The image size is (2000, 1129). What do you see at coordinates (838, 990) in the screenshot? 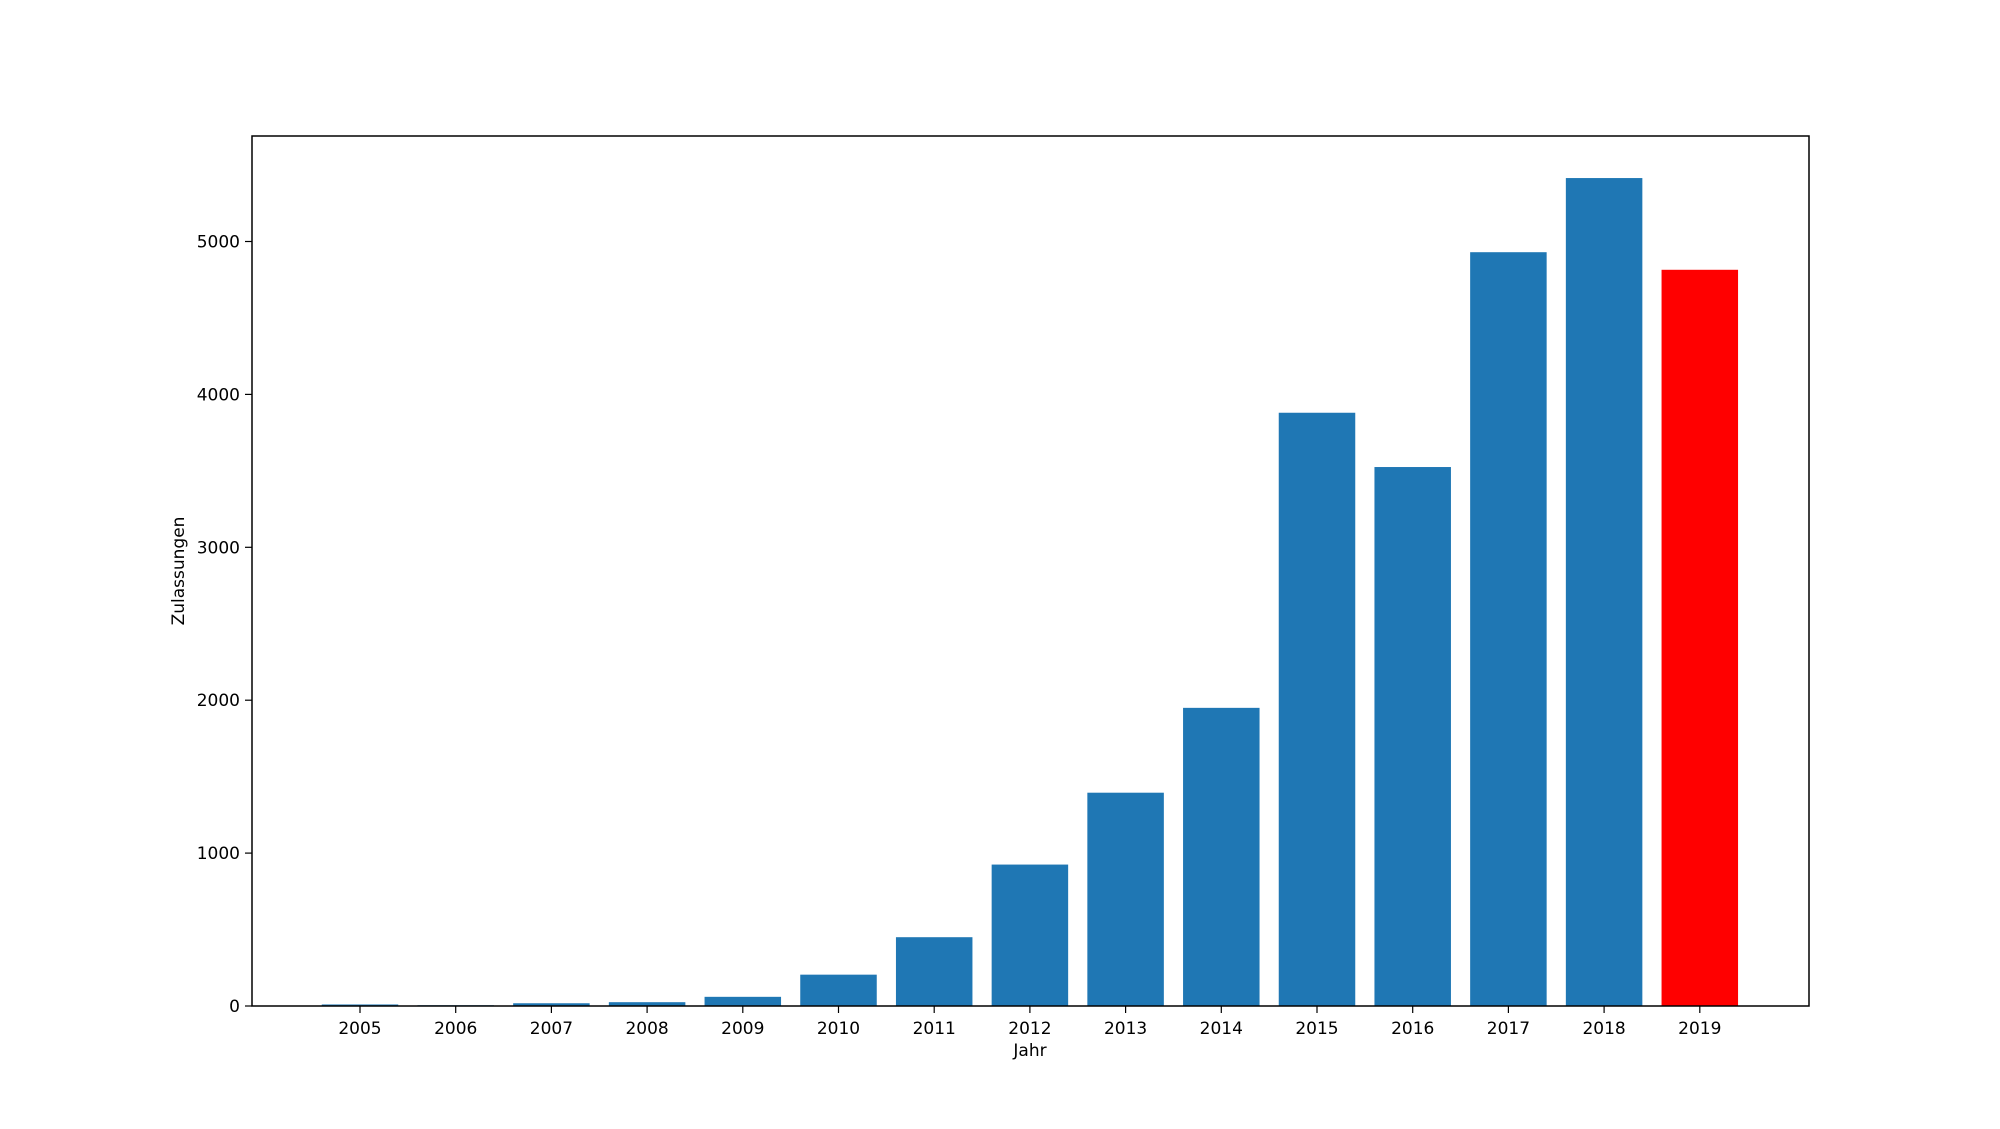
I see `bar-2010` at bounding box center [838, 990].